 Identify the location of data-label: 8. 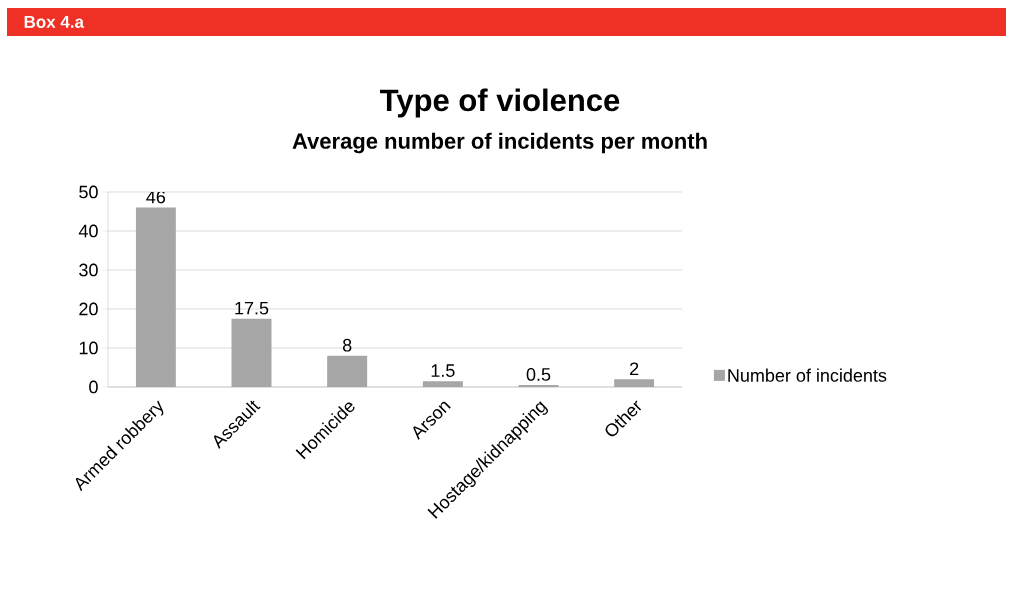
(347, 345).